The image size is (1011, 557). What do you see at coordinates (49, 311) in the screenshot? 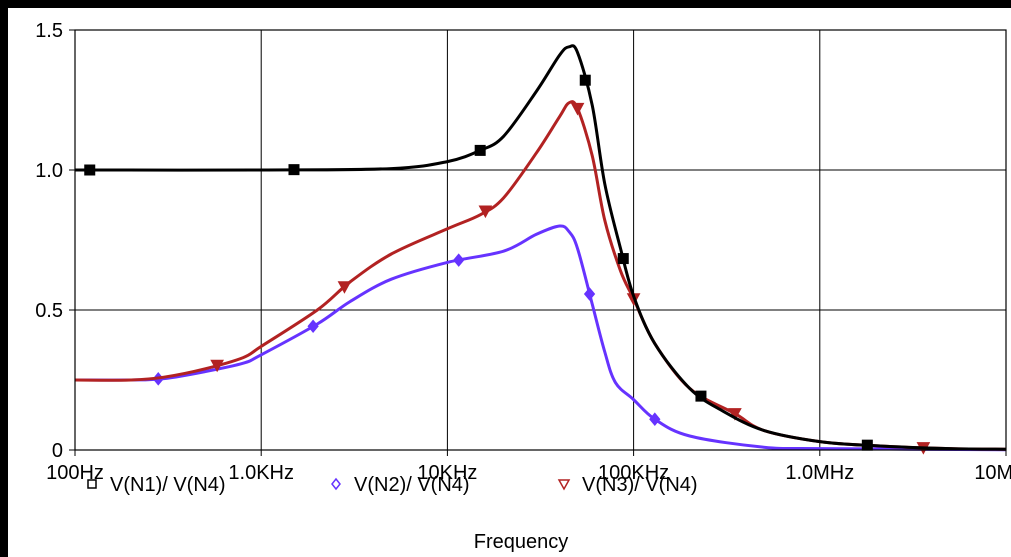
I see `y-tick-label: 0.5` at bounding box center [49, 311].